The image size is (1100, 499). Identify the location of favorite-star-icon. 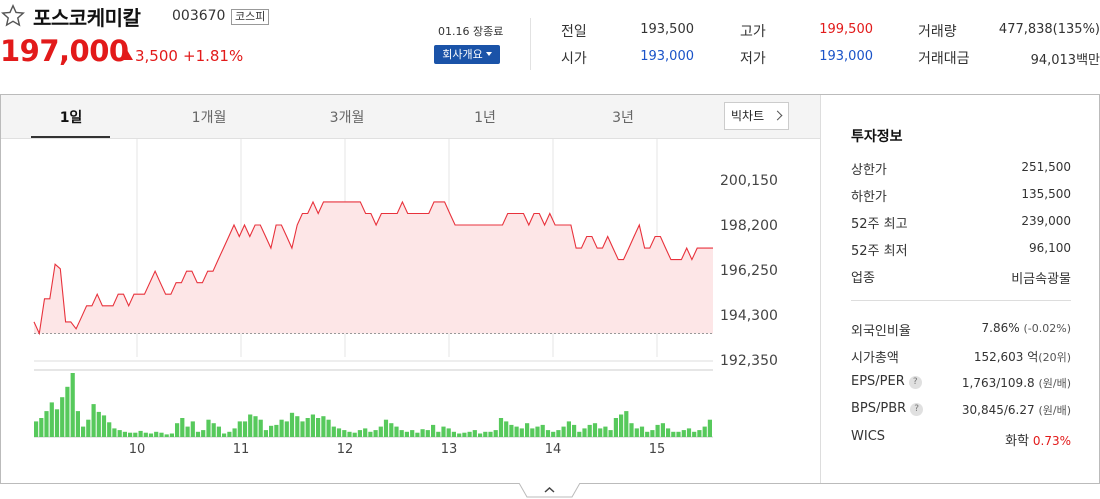
(13, 16).